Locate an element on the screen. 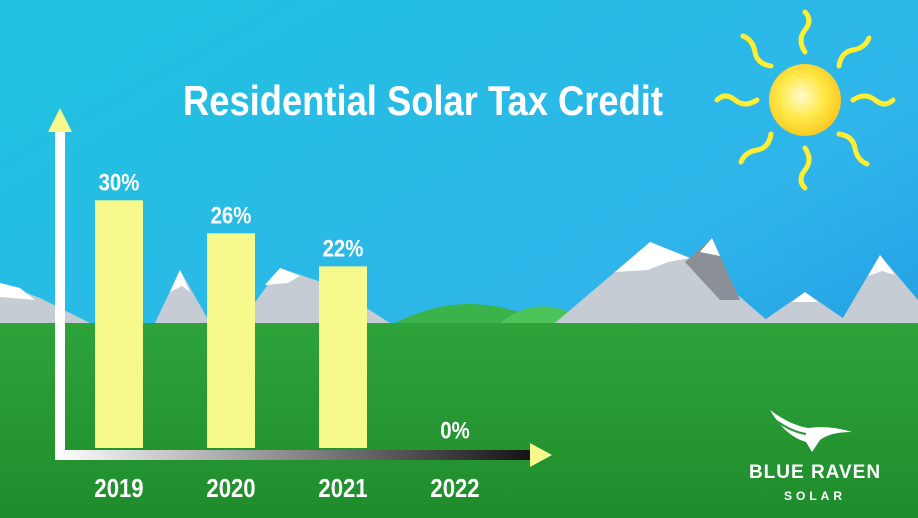 The image size is (918, 518). value-label: 26% is located at coordinates (231, 215).